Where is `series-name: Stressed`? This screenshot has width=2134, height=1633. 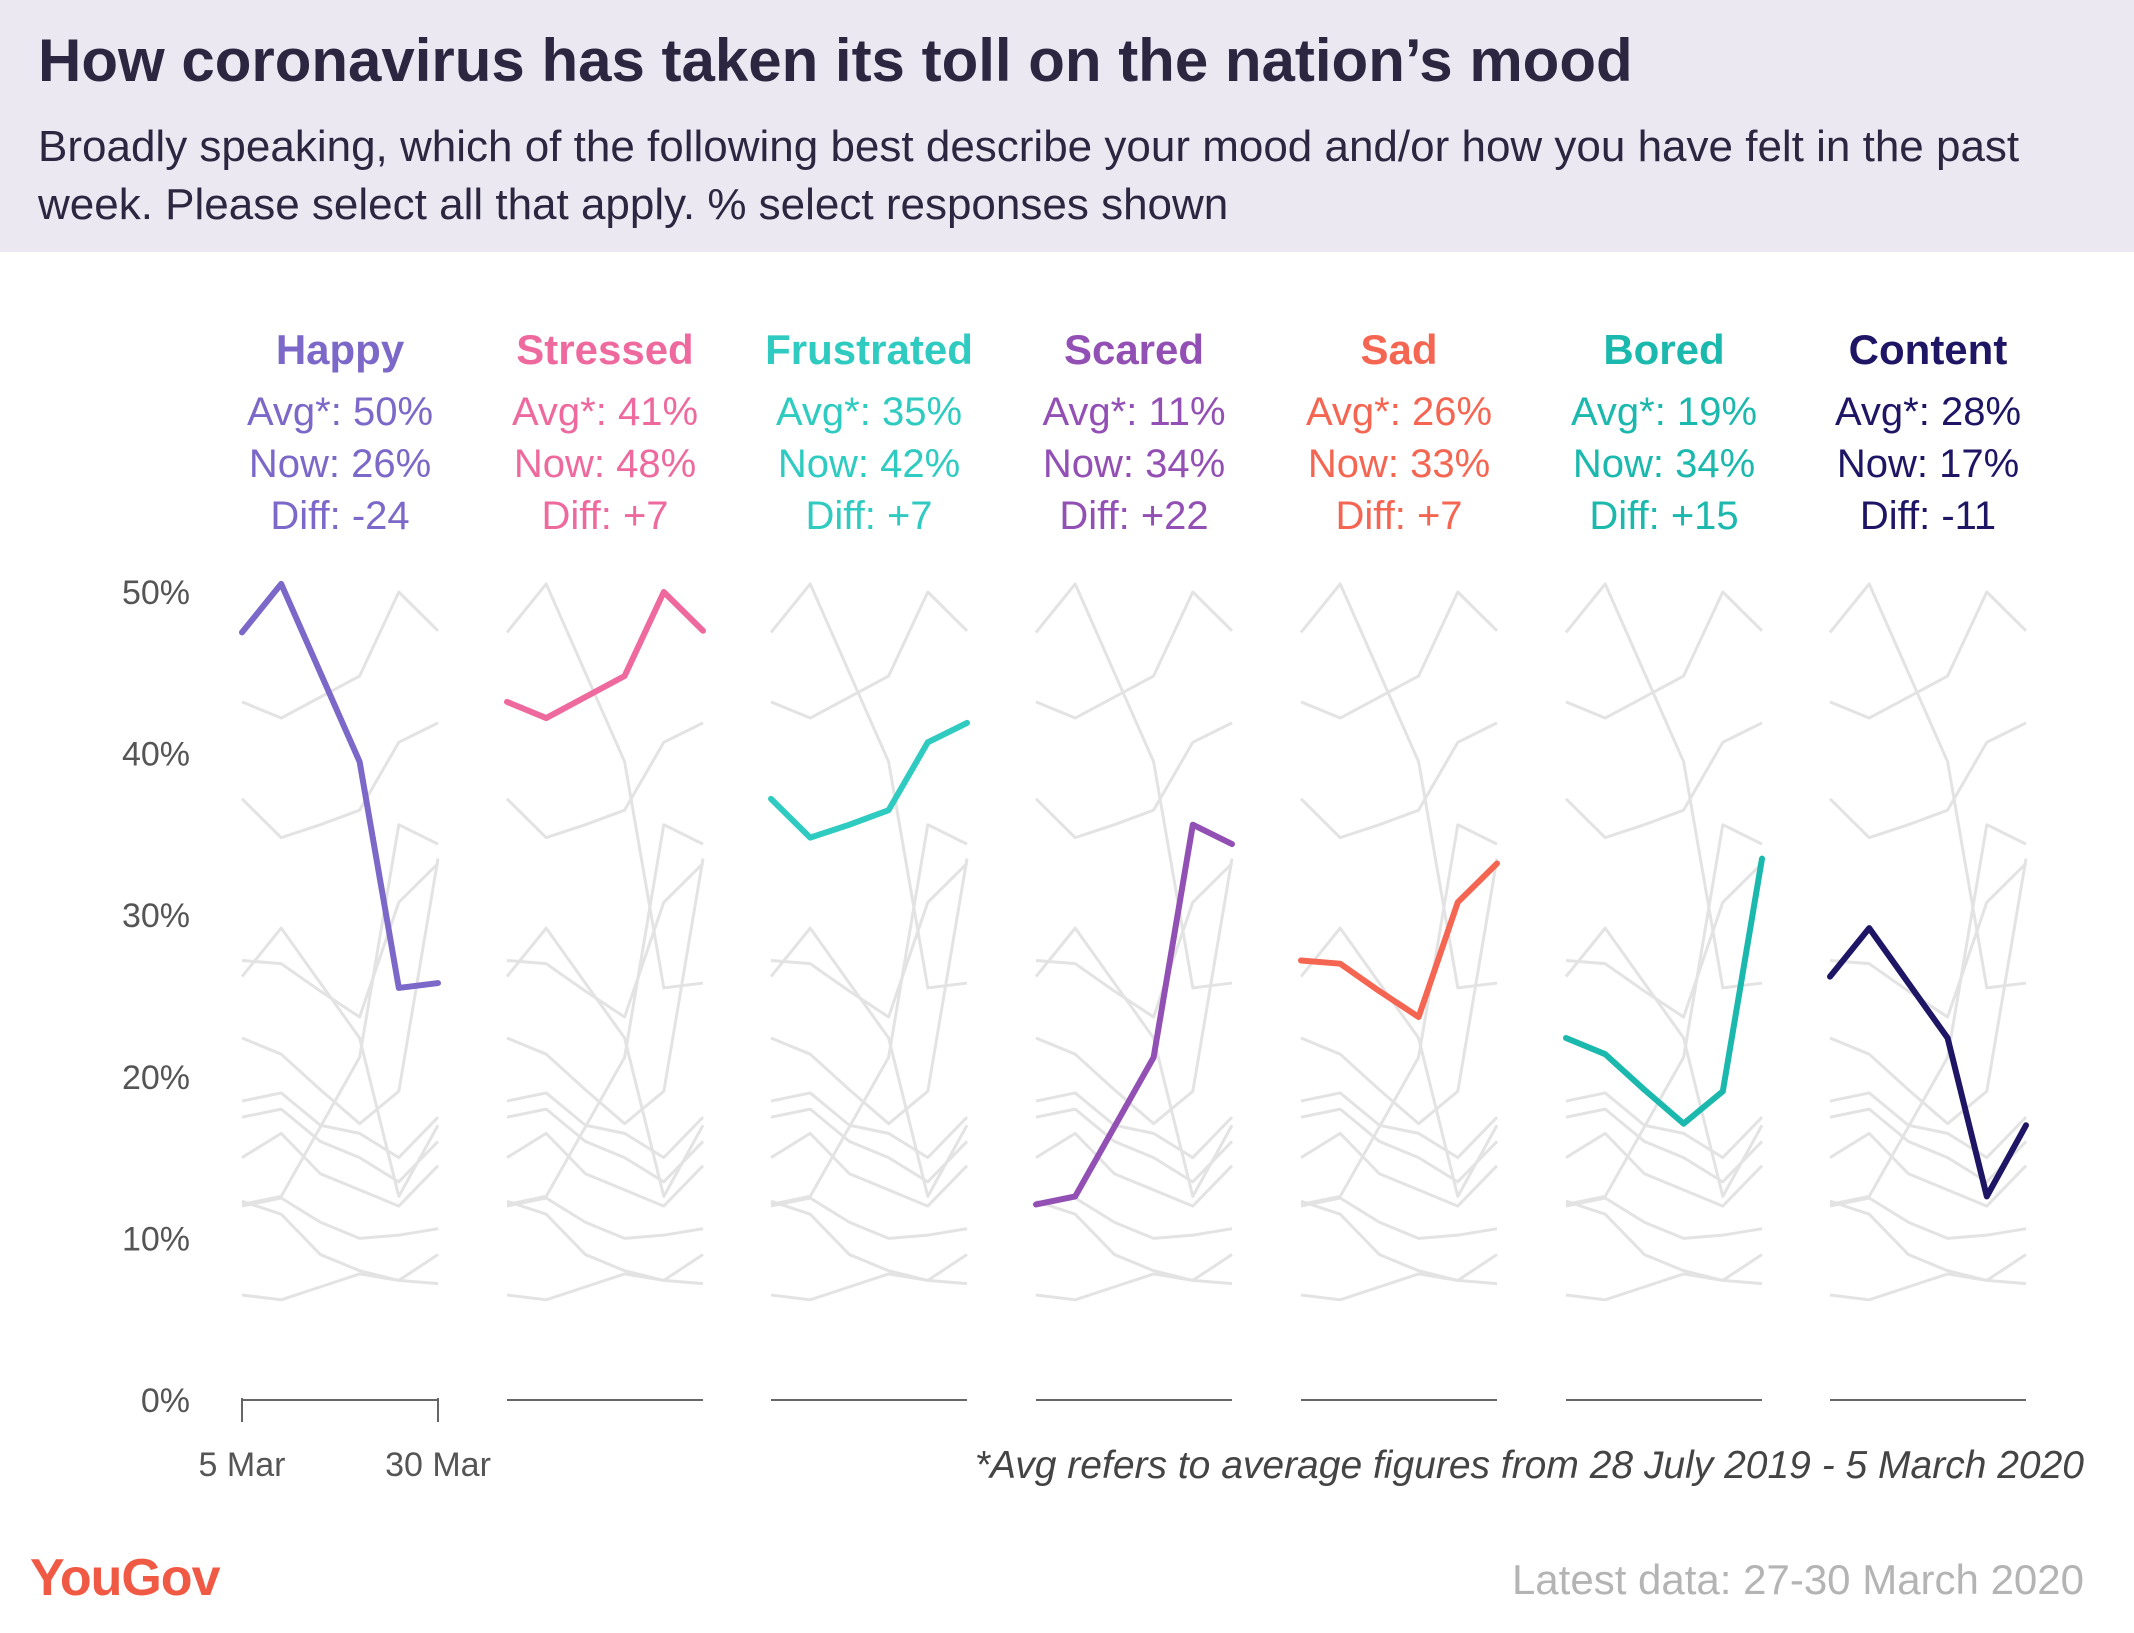
series-name: Stressed is located at coordinates (604, 349).